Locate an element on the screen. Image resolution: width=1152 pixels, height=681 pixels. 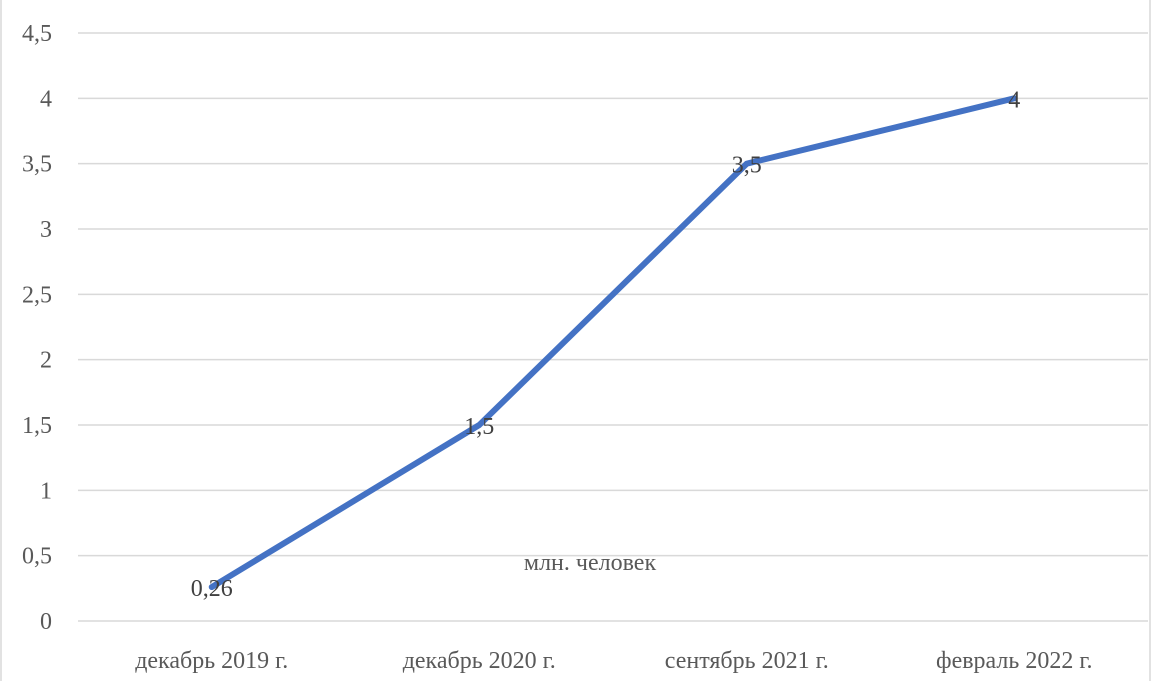
y-tick-label: 1,5 is located at coordinates (37, 426).